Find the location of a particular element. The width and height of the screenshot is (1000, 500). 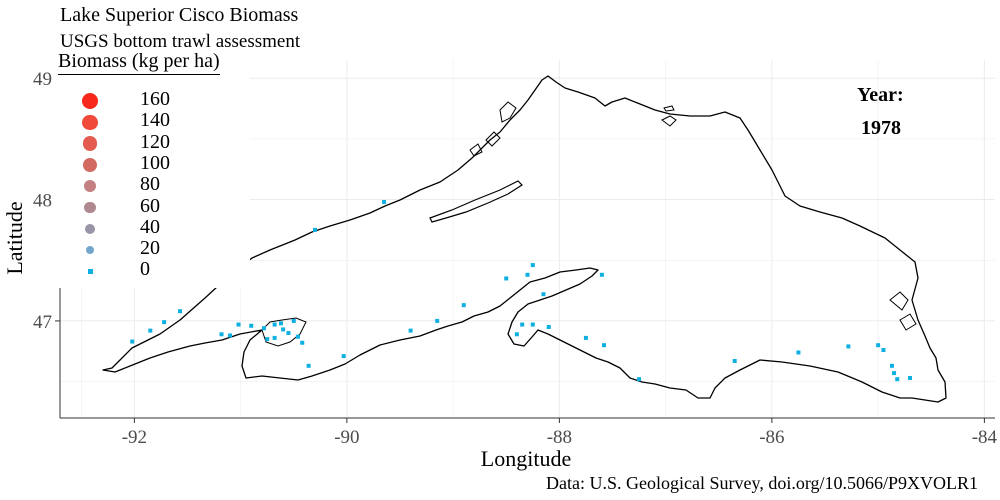

legend-item: 0 is located at coordinates (149, 270).